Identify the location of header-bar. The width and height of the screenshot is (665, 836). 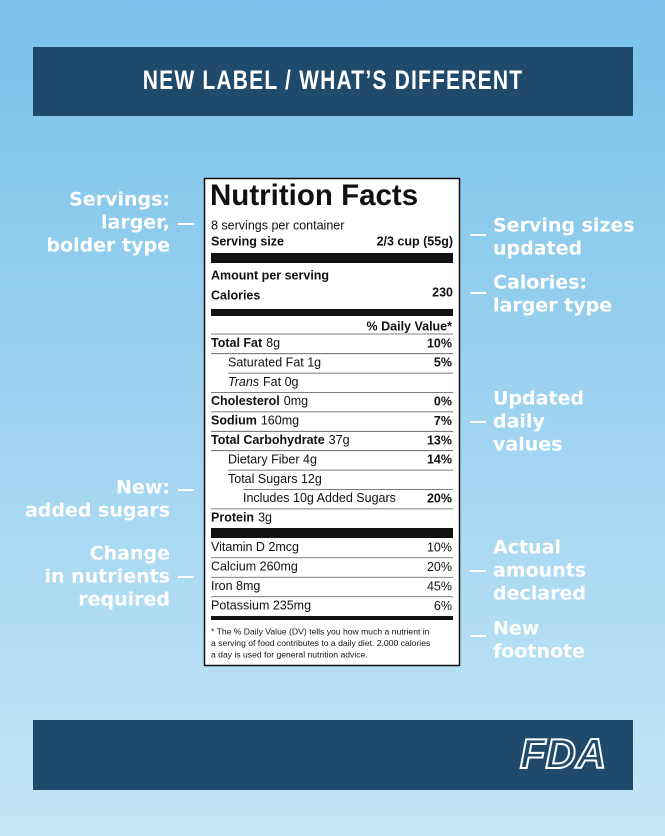
(333, 81).